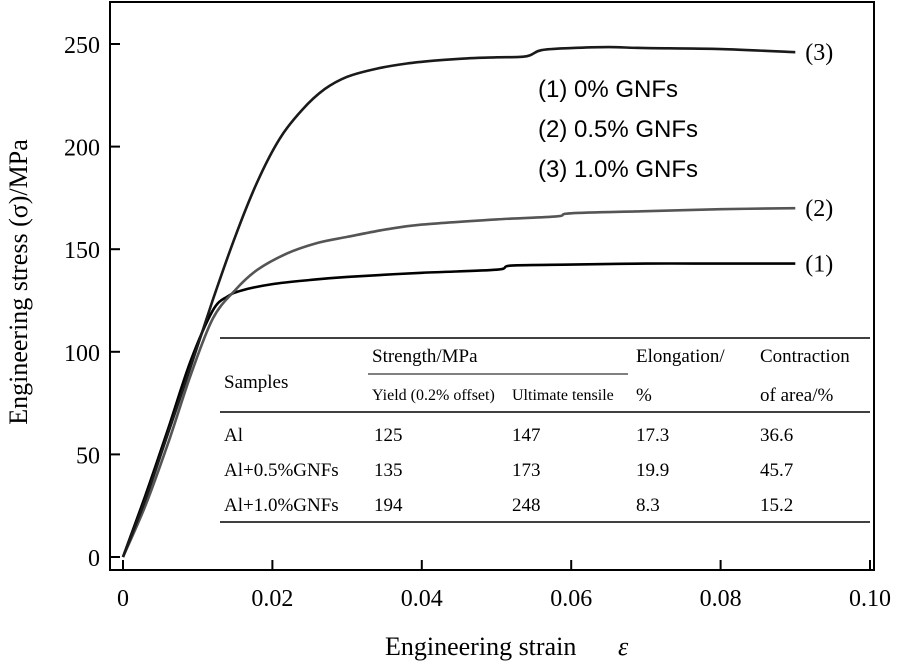  I want to click on y-tick-label: 0, so click(94, 559).